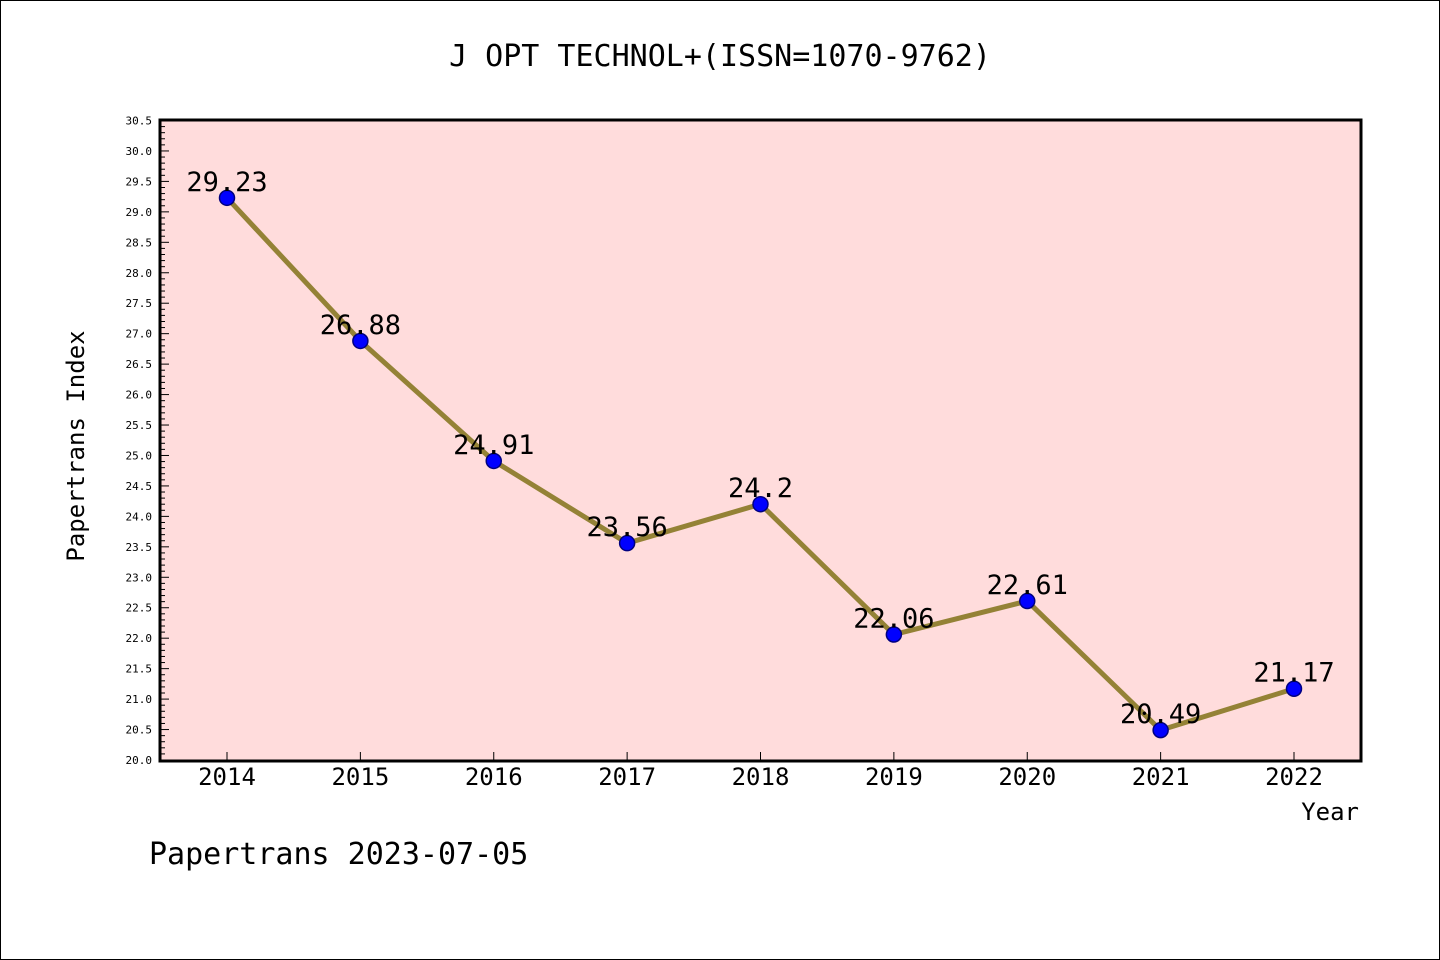 The height and width of the screenshot is (960, 1440). I want to click on y-tick-label: 21.5, so click(139, 669).